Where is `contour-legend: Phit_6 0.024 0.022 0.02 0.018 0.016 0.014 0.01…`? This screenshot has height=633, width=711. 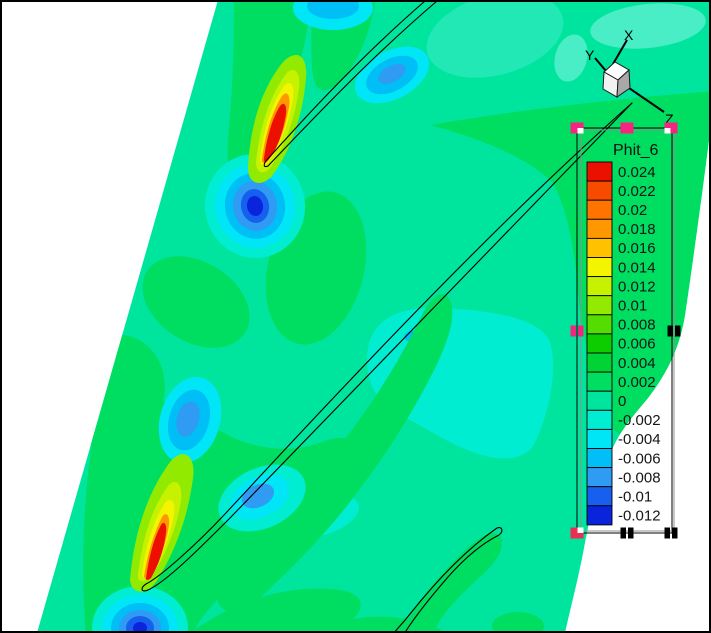
contour-legend: Phit_6 0.024 0.022 0.02 0.018 0.016 0.014 0.01… is located at coordinates (625, 330).